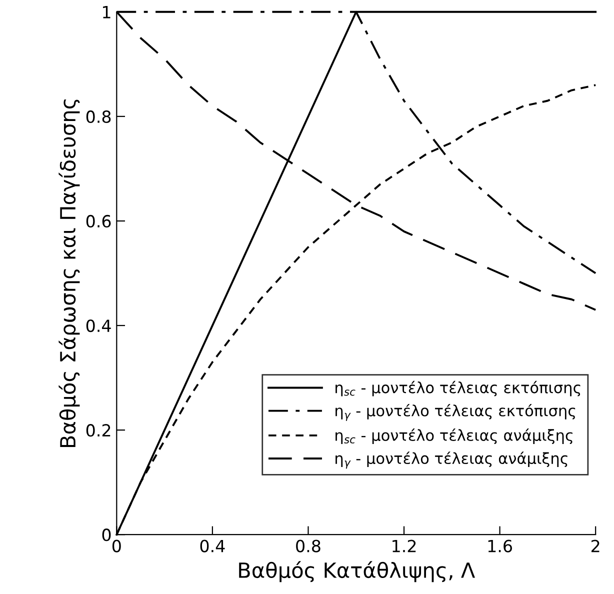 The image size is (614, 594). I want to click on y-tick-label: 0.2, so click(98, 430).